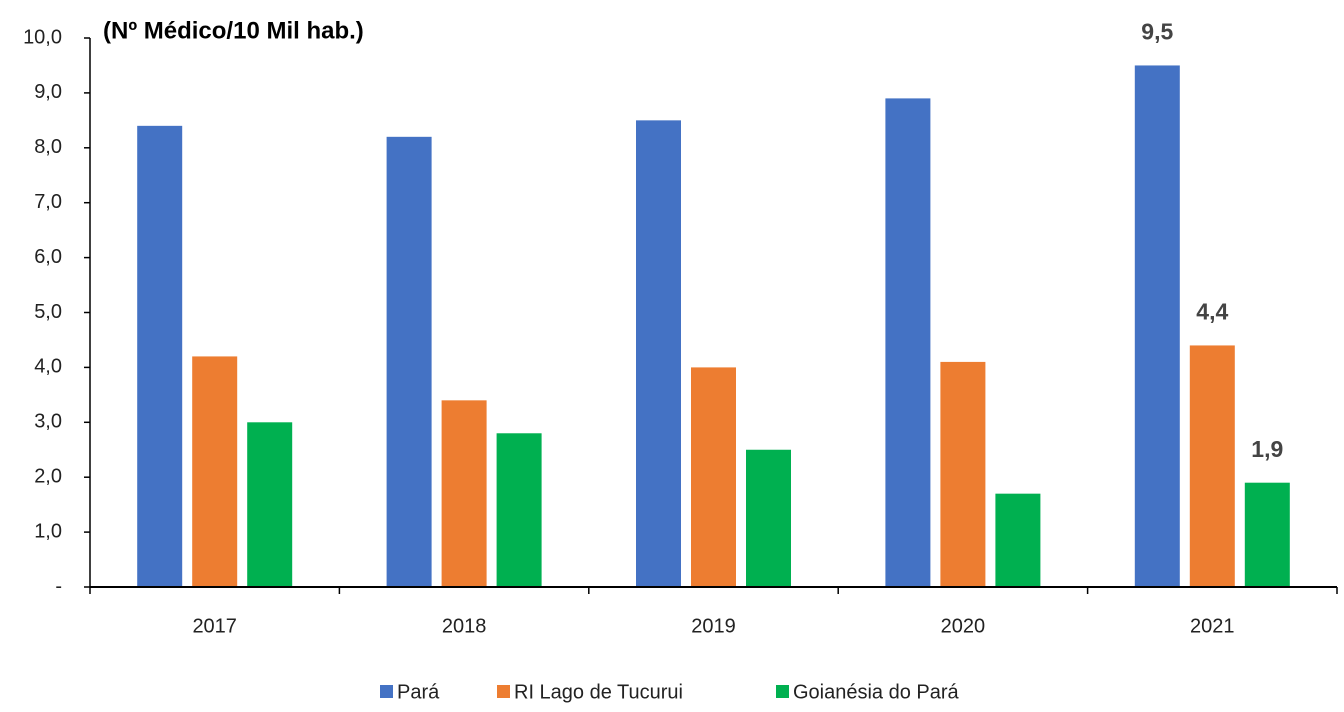 This screenshot has width=1344, height=712. Describe the element at coordinates (48, 147) in the screenshot. I see `y-tick-label: 8,0` at that location.